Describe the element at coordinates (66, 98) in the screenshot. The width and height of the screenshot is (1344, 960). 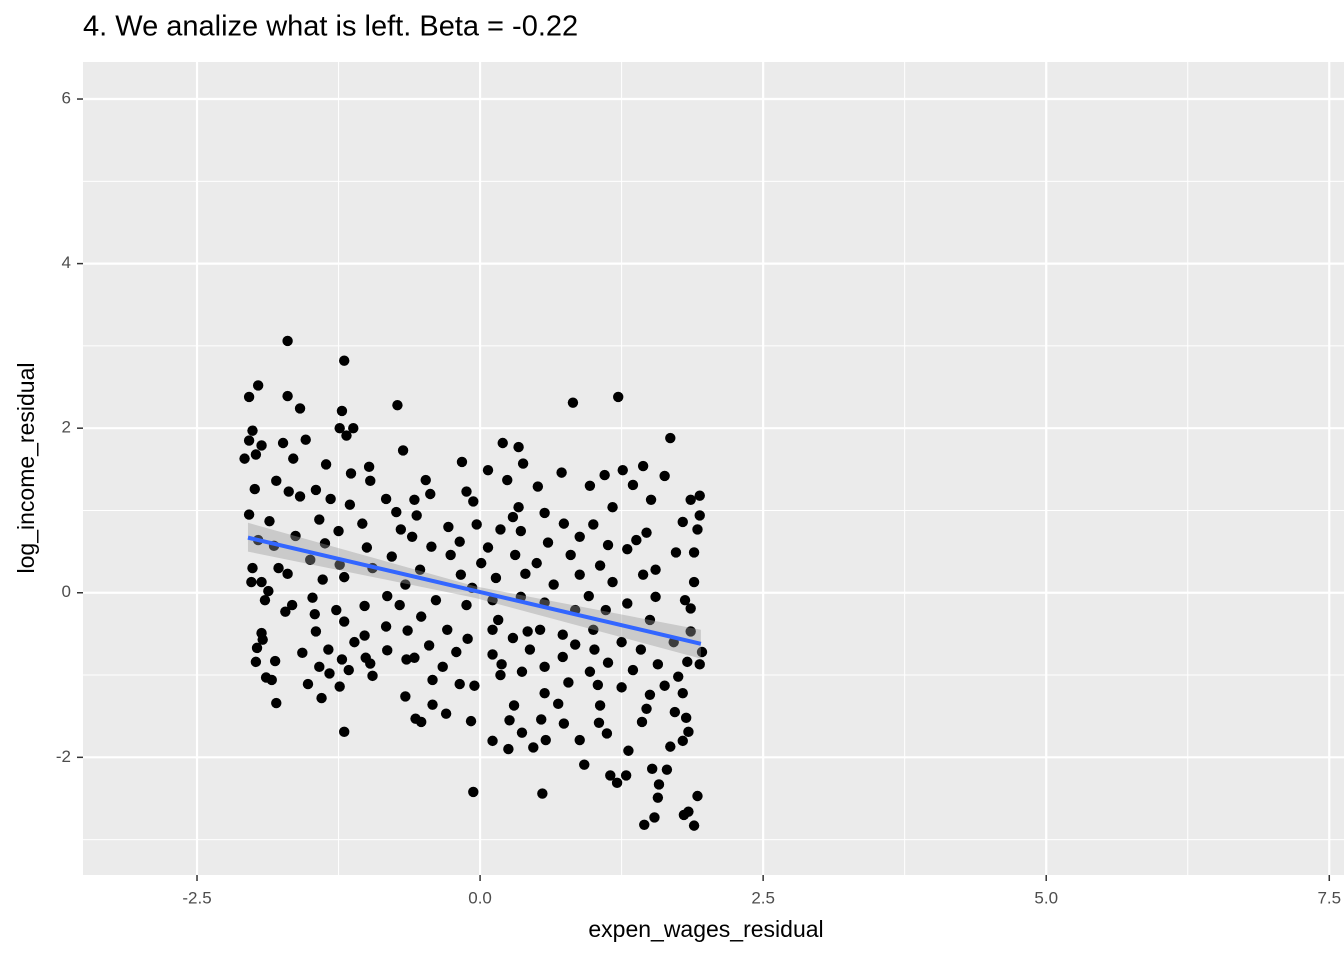
I see `y-tick-label: 6` at that location.